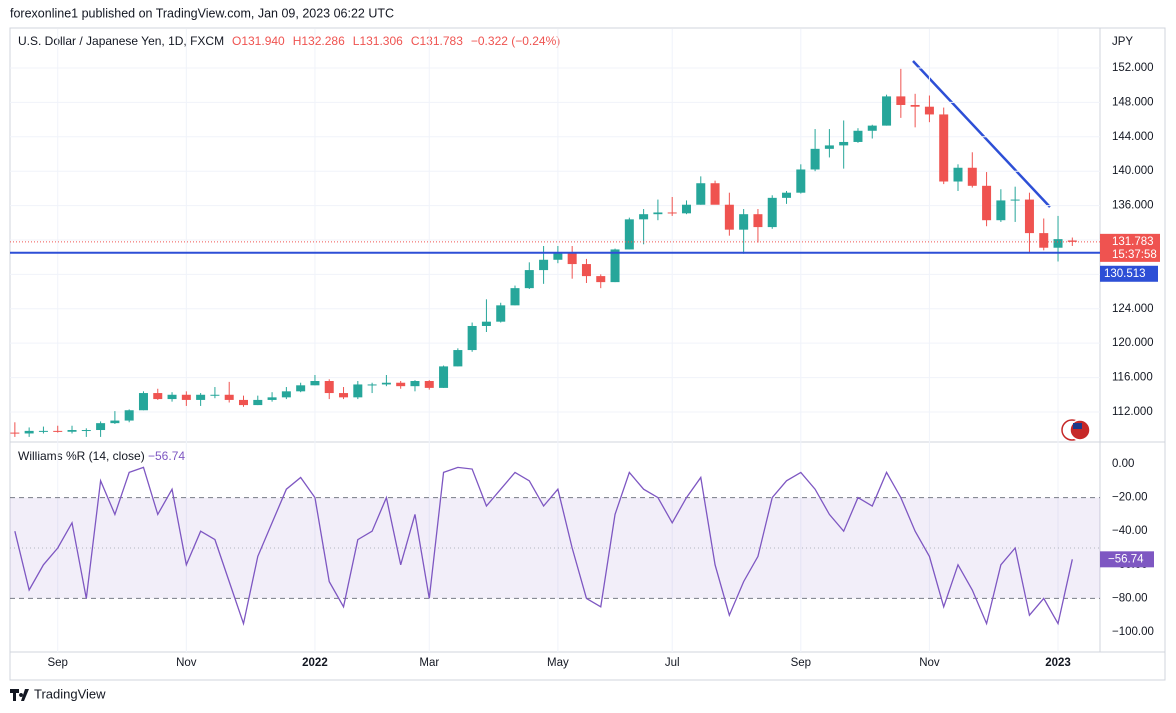 Image resolution: width=1176 pixels, height=713 pixels. What do you see at coordinates (1123, 464) in the screenshot?
I see `y-tick-label: 0.00` at bounding box center [1123, 464].